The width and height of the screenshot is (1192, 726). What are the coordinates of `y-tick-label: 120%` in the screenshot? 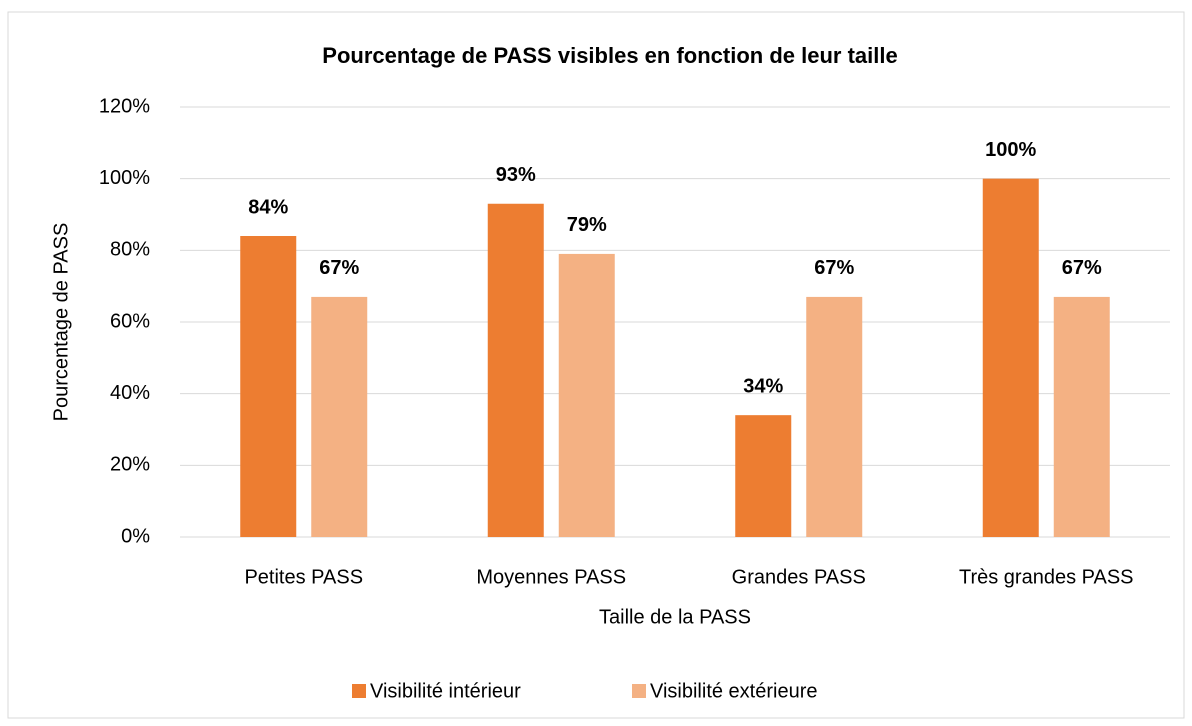 It's located at (124, 106).